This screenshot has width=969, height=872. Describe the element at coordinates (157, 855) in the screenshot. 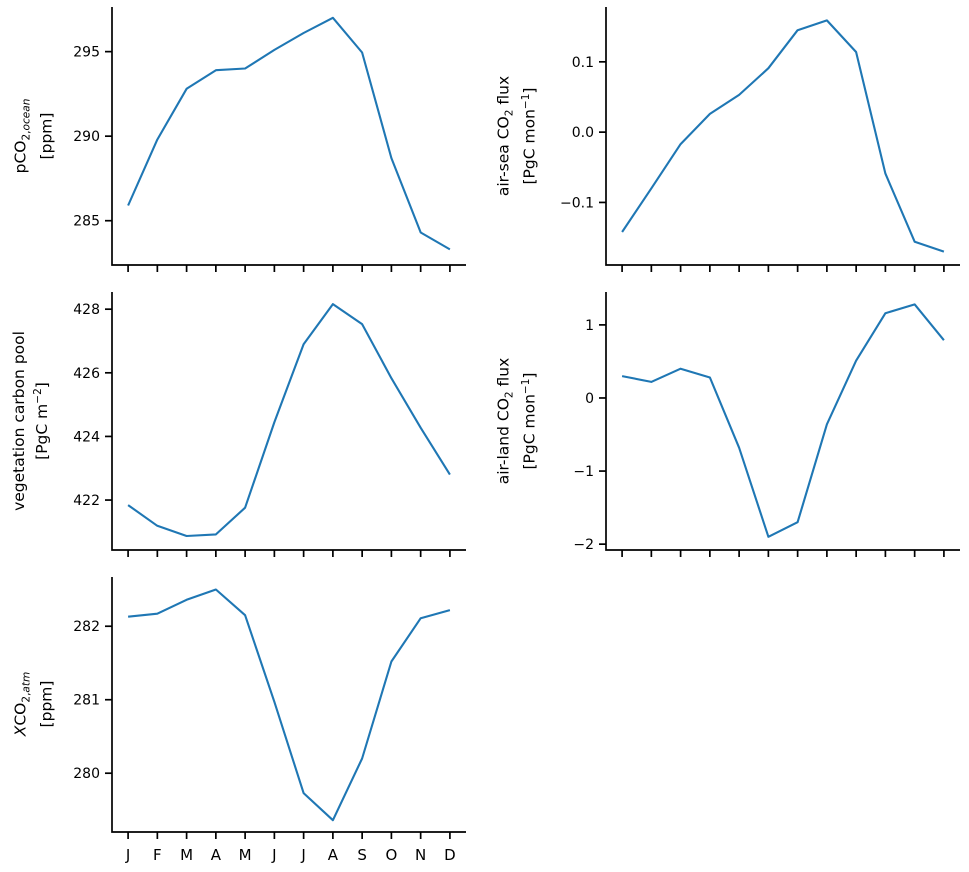

I see `x-tick-label: F` at that location.